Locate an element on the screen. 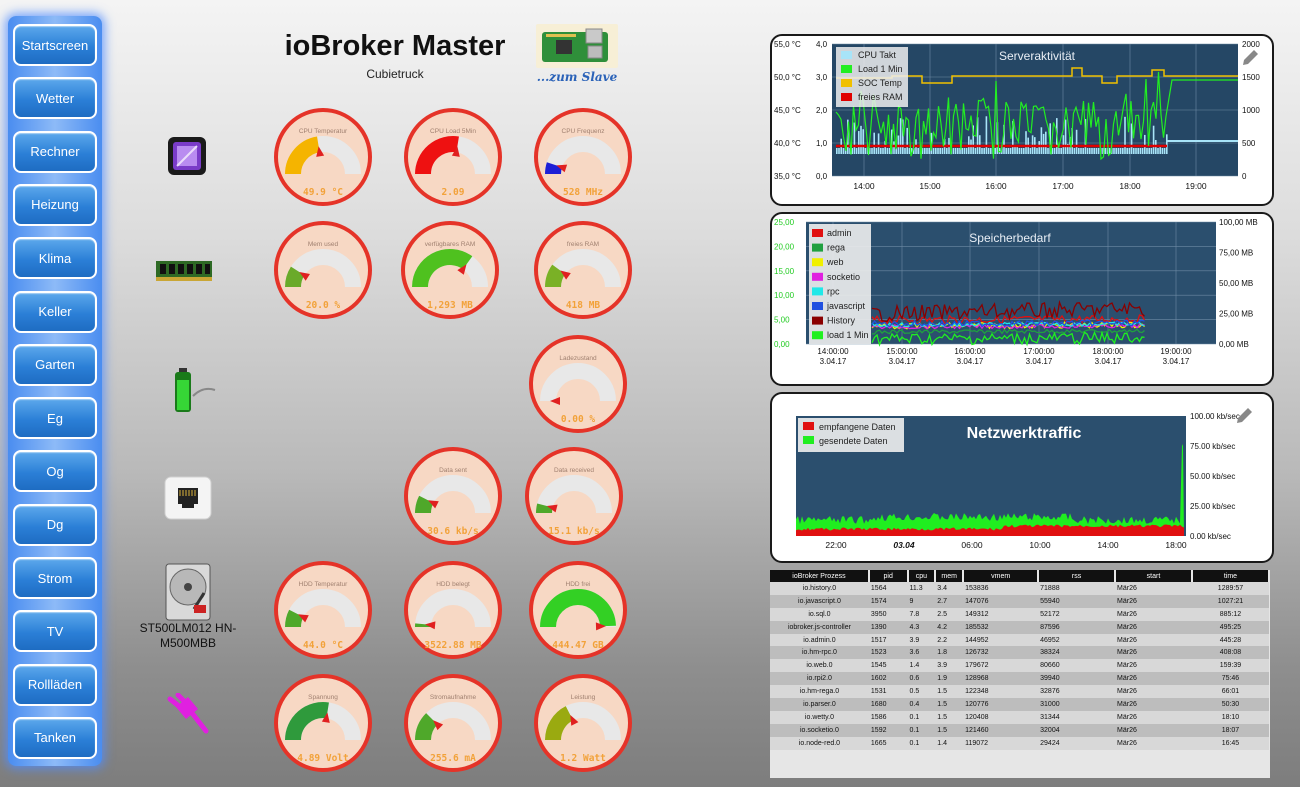 The height and width of the screenshot is (787, 1300). gauge-hdd-free: HDD frei 444.47 GB is located at coordinates (578, 610).